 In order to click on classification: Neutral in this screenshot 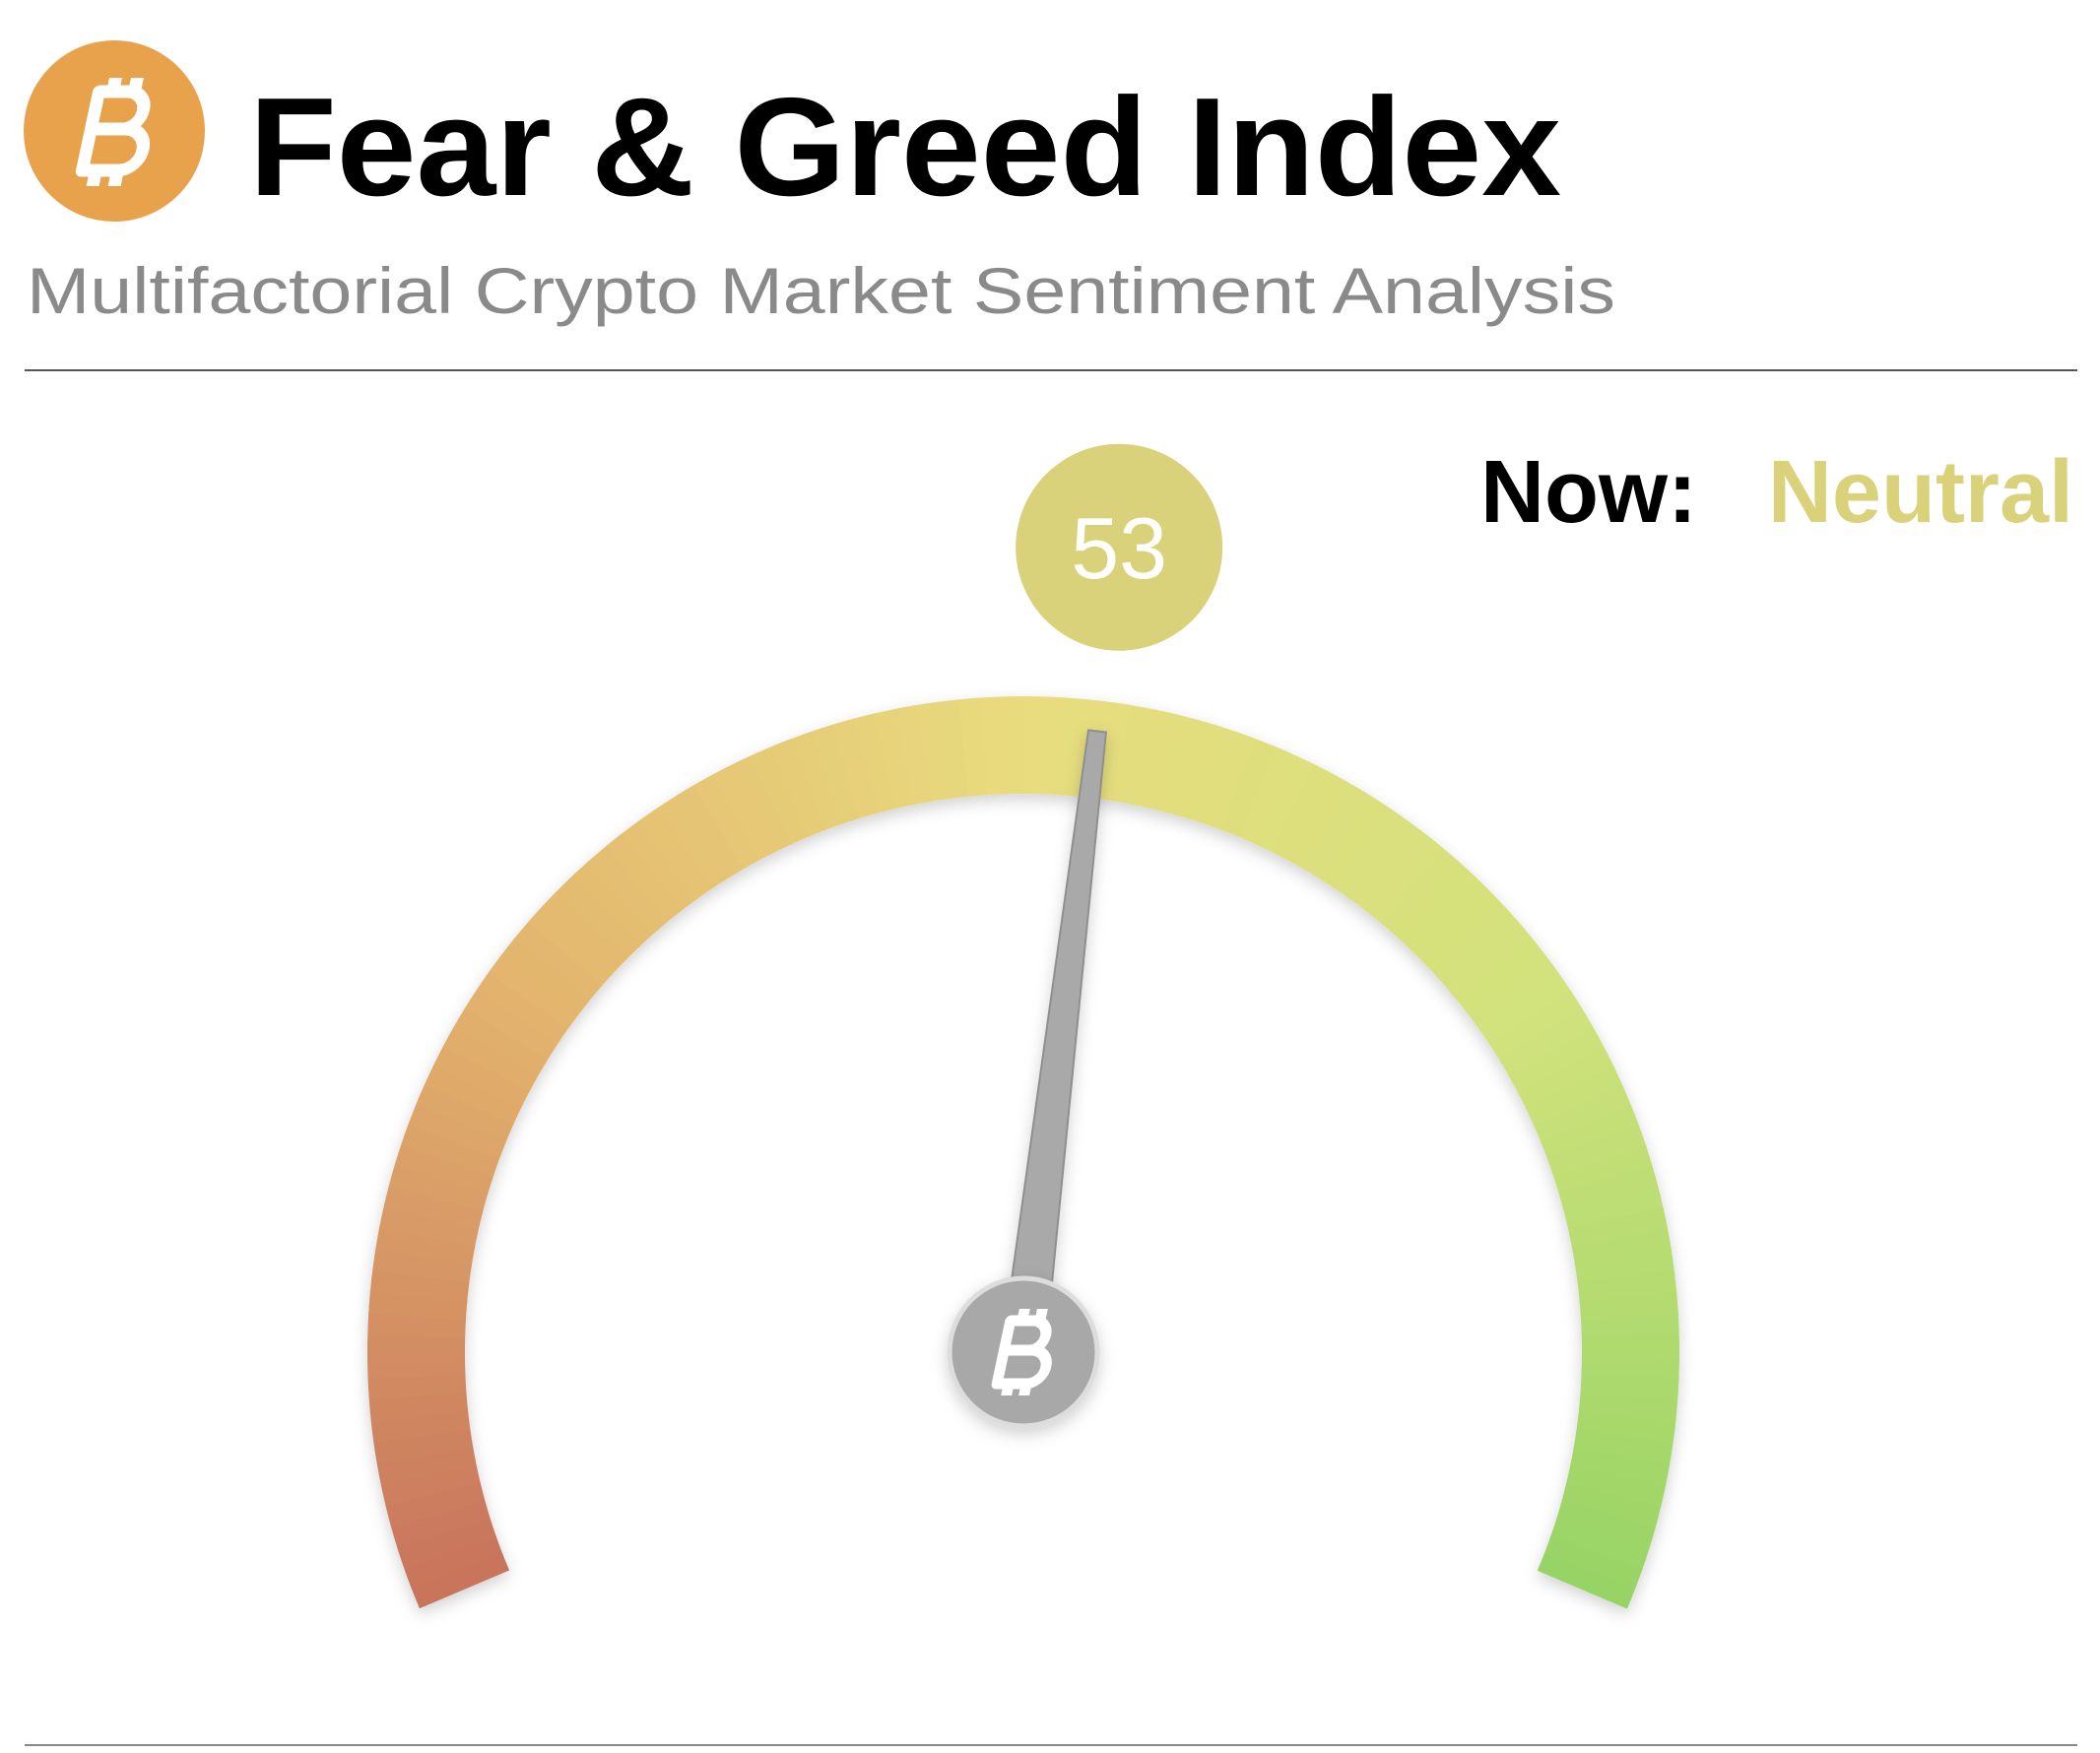, I will do `click(1921, 492)`.